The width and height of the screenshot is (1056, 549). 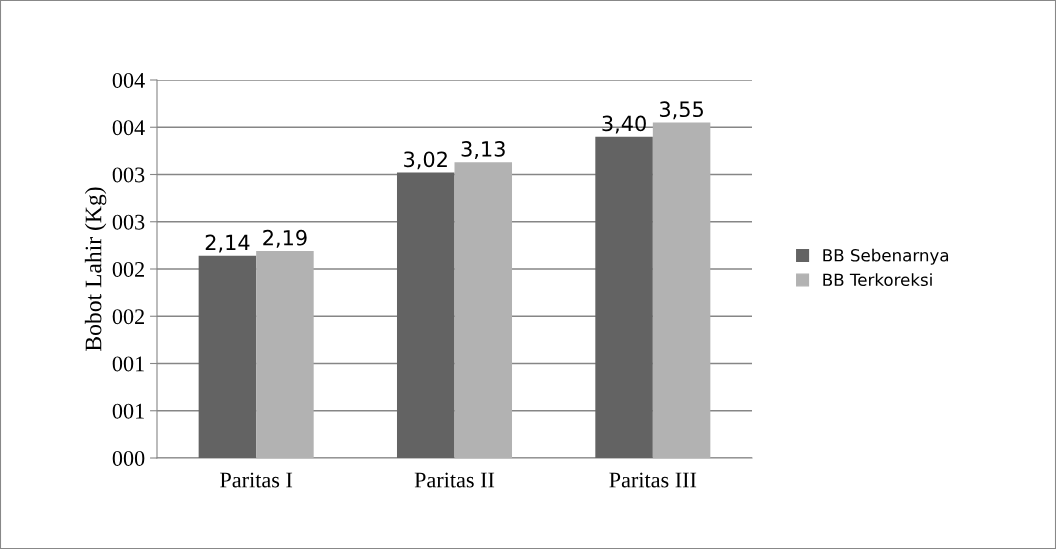 I want to click on y-tick-label: 000, so click(x=128, y=458).